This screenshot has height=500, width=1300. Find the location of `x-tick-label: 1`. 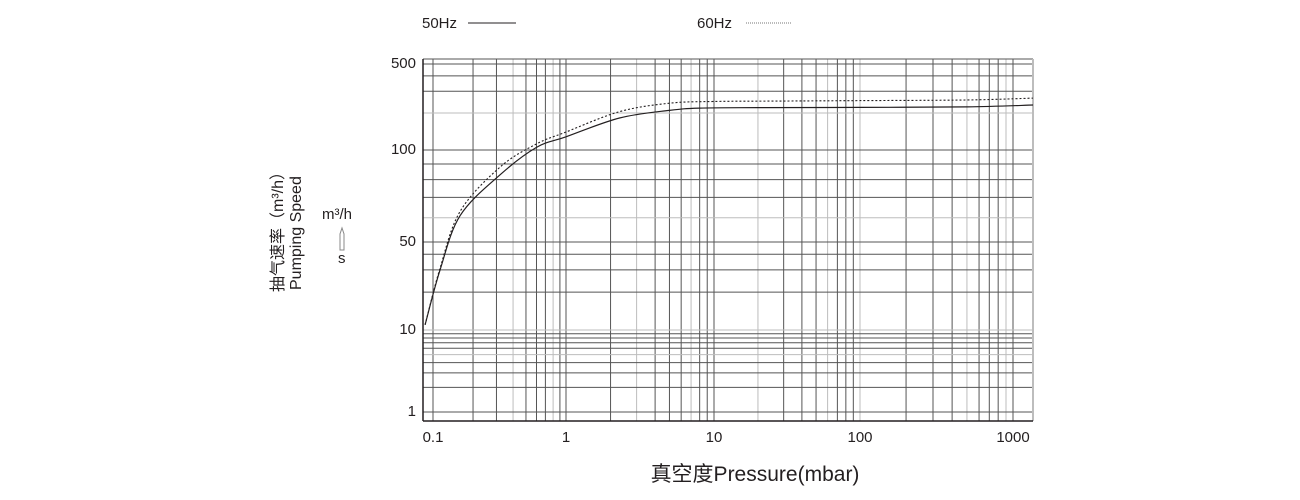

x-tick-label: 1 is located at coordinates (566, 437).